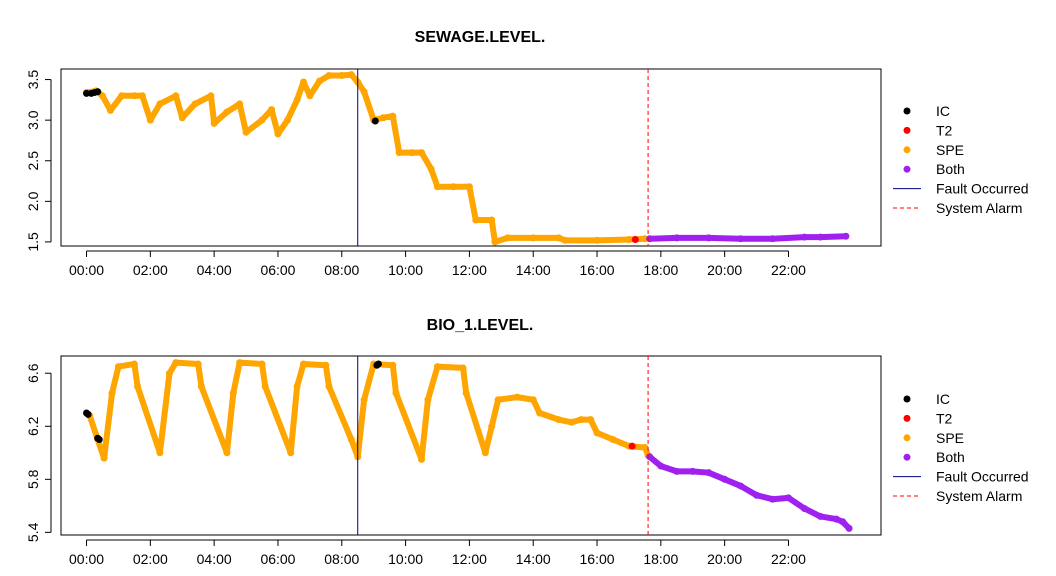 This screenshot has width=1056, height=576. Describe the element at coordinates (469, 270) in the screenshot. I see `x-tick-label: 12:00` at that location.